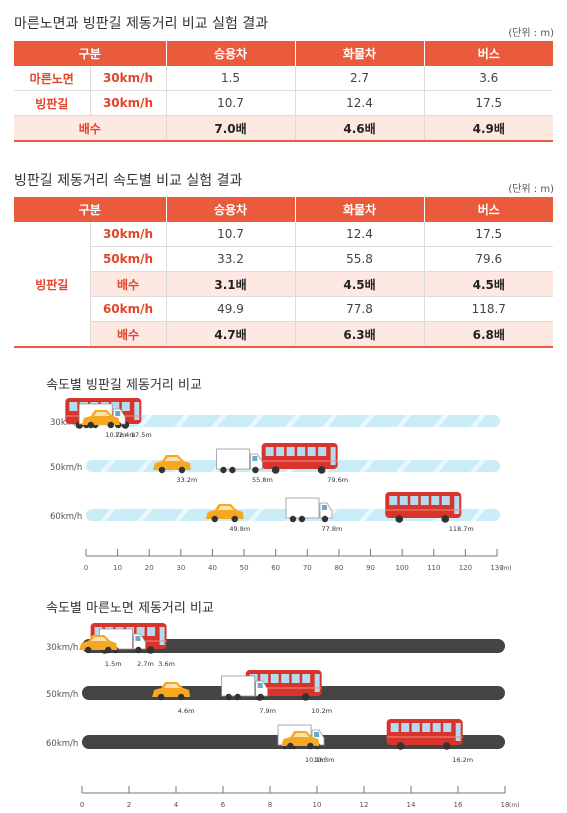  I want to click on distance-label: 49.9m, so click(239, 529).